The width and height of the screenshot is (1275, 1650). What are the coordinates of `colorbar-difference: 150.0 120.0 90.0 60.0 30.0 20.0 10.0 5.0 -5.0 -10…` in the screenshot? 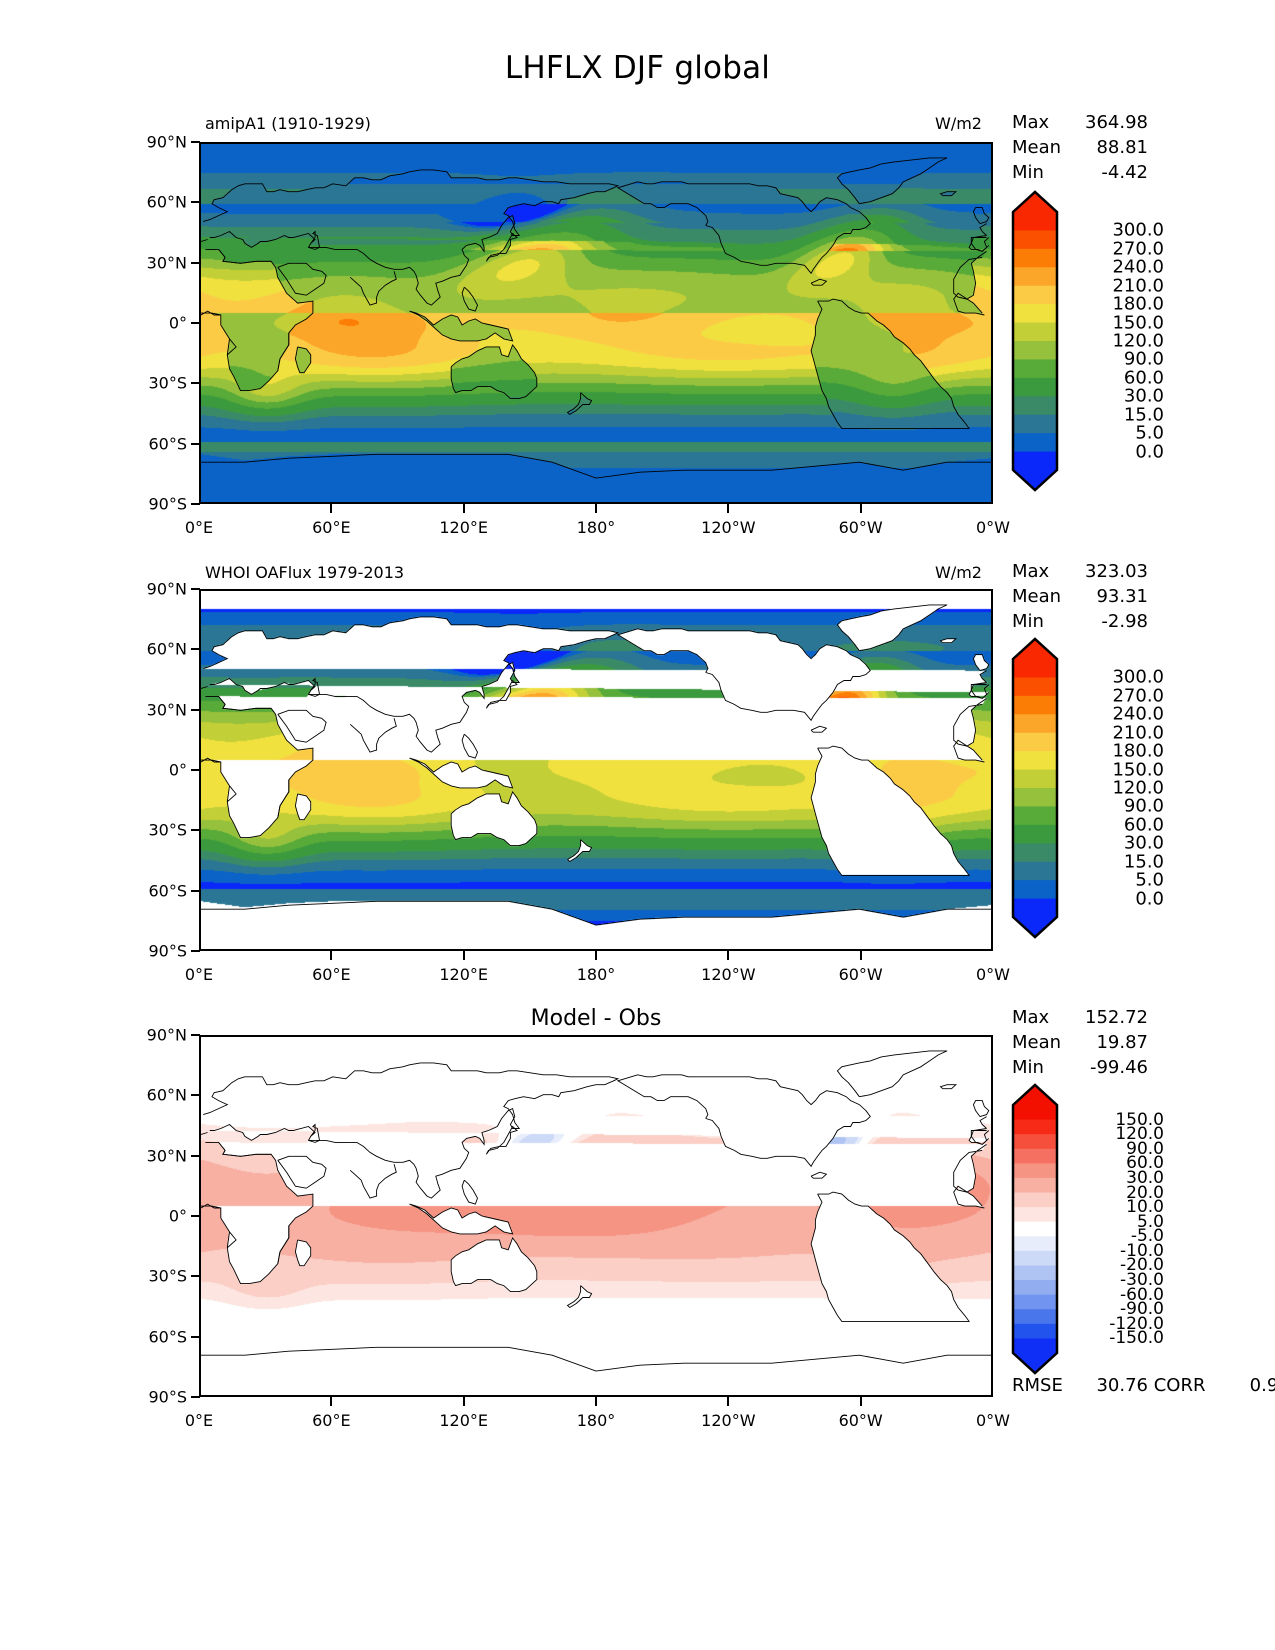 It's located at (1096, 1229).